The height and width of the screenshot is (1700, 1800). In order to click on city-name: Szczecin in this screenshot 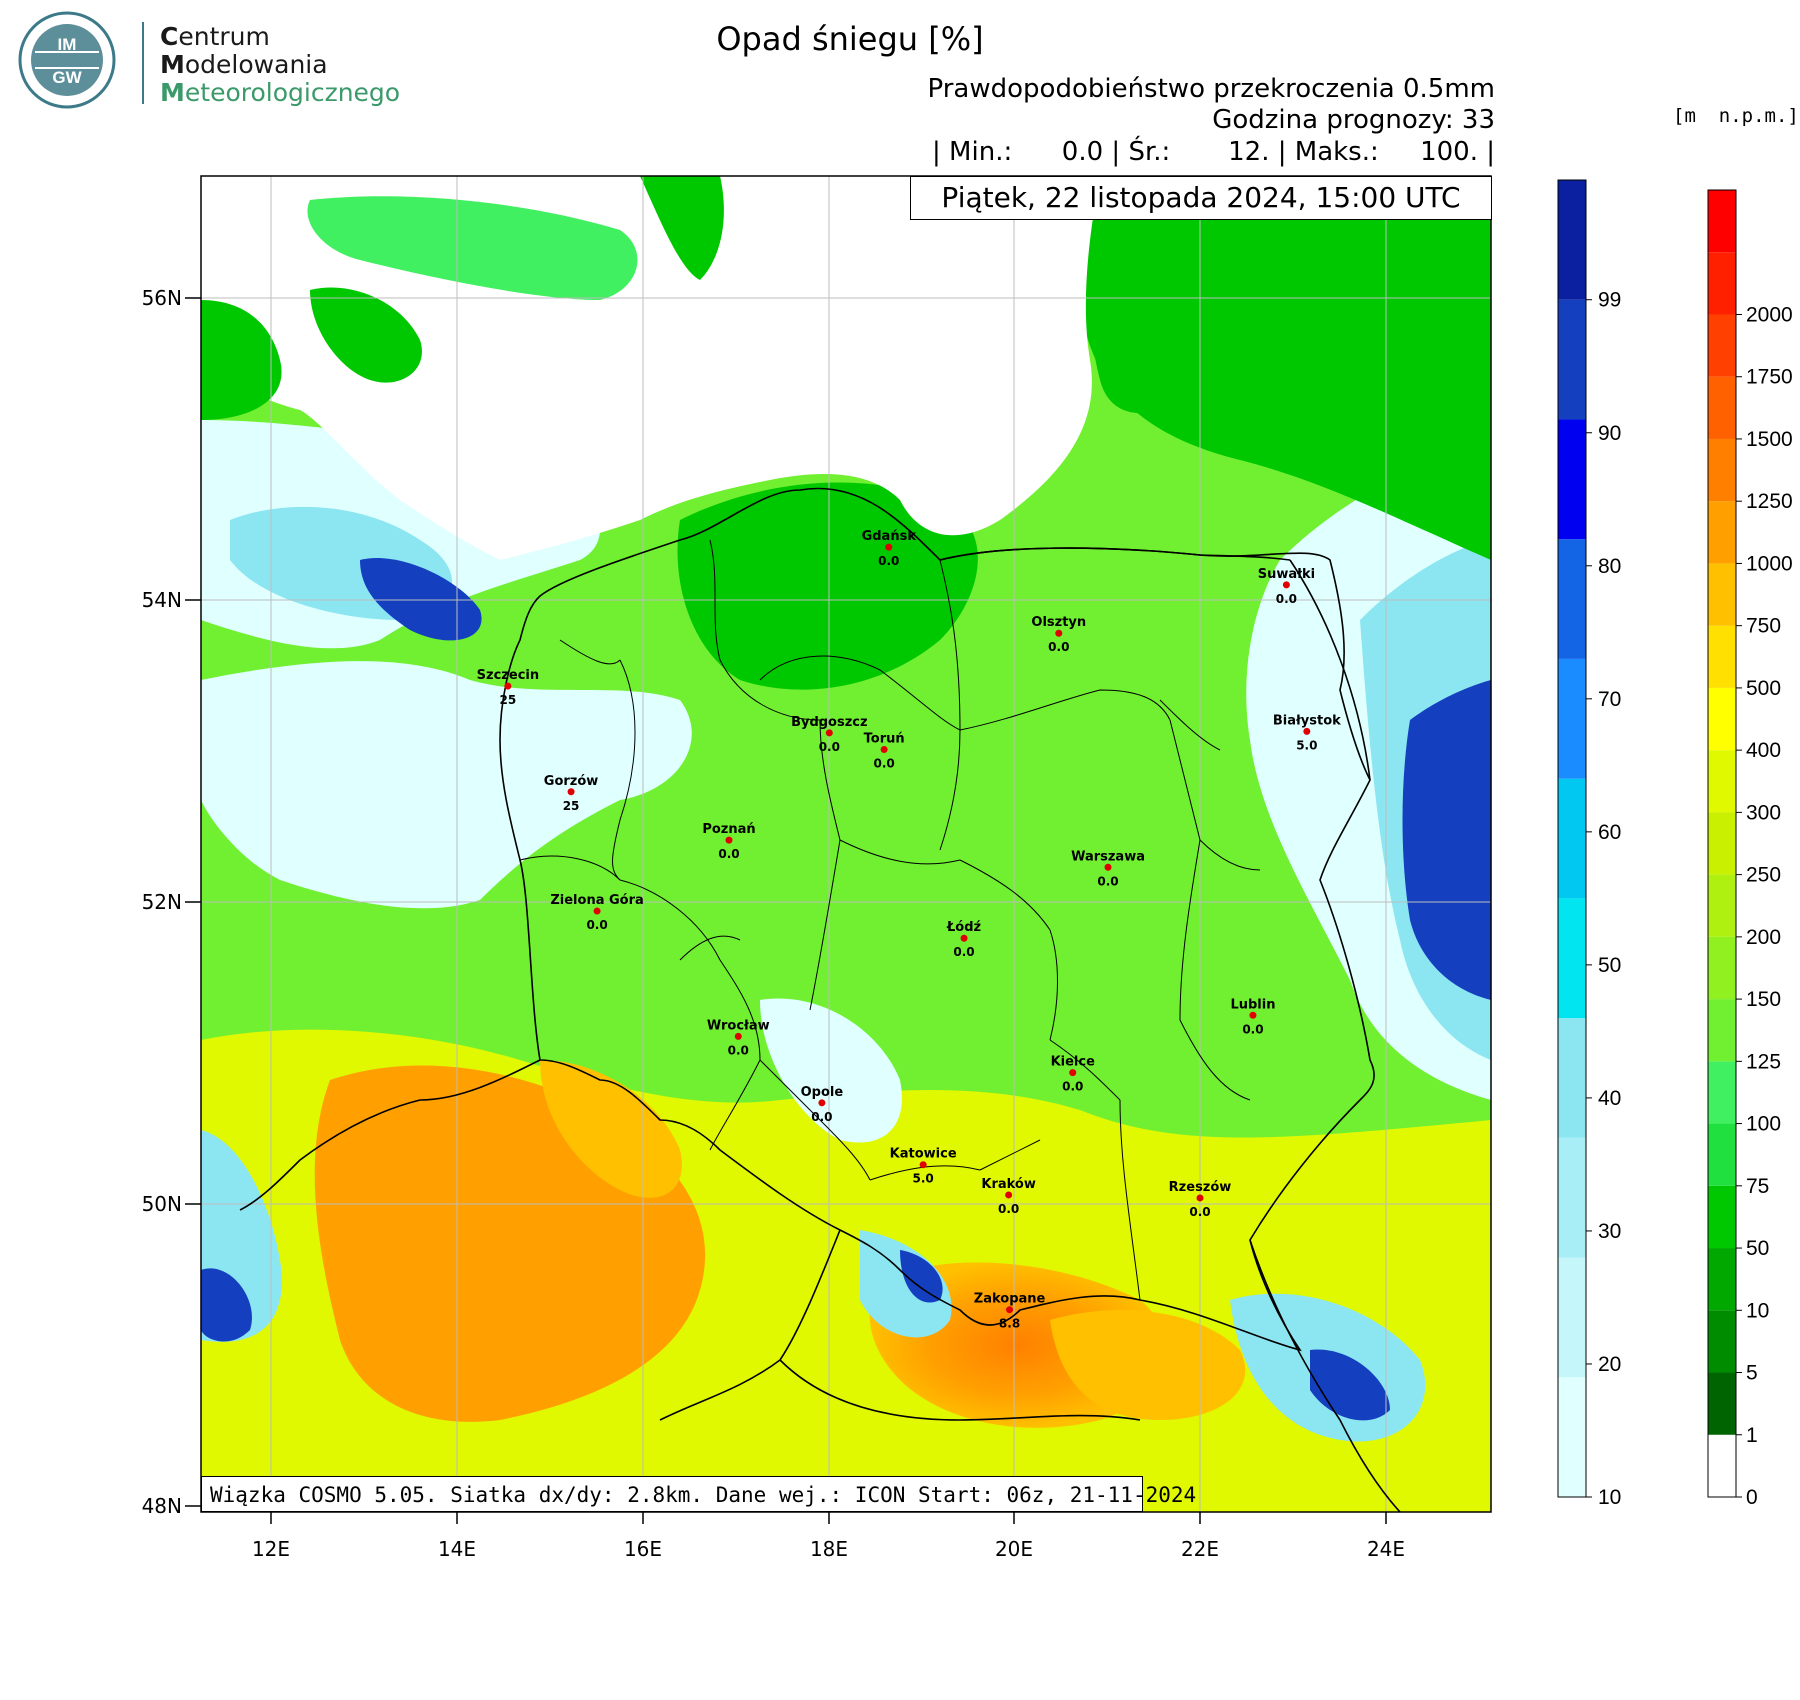, I will do `click(508, 675)`.